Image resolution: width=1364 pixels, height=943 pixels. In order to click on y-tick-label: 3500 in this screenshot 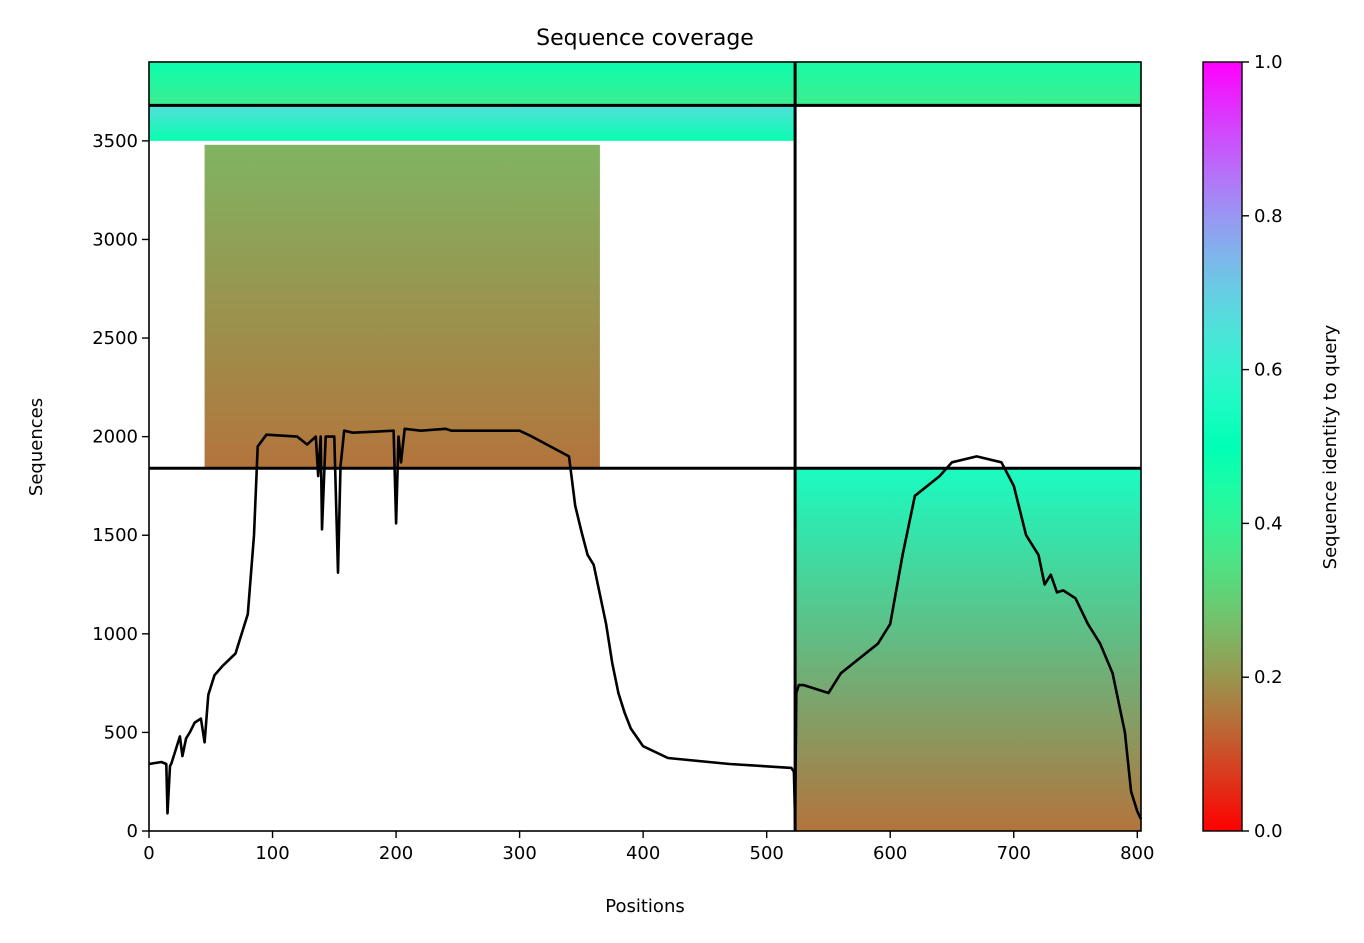, I will do `click(115, 141)`.